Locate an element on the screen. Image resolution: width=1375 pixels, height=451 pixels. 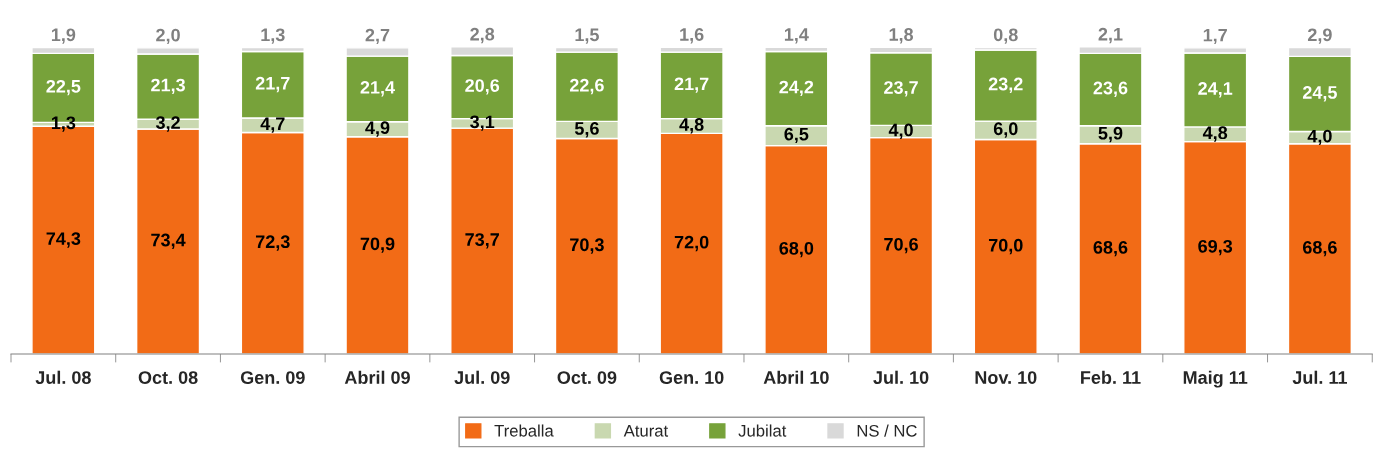
data-label: 5,9 is located at coordinates (1110, 134).